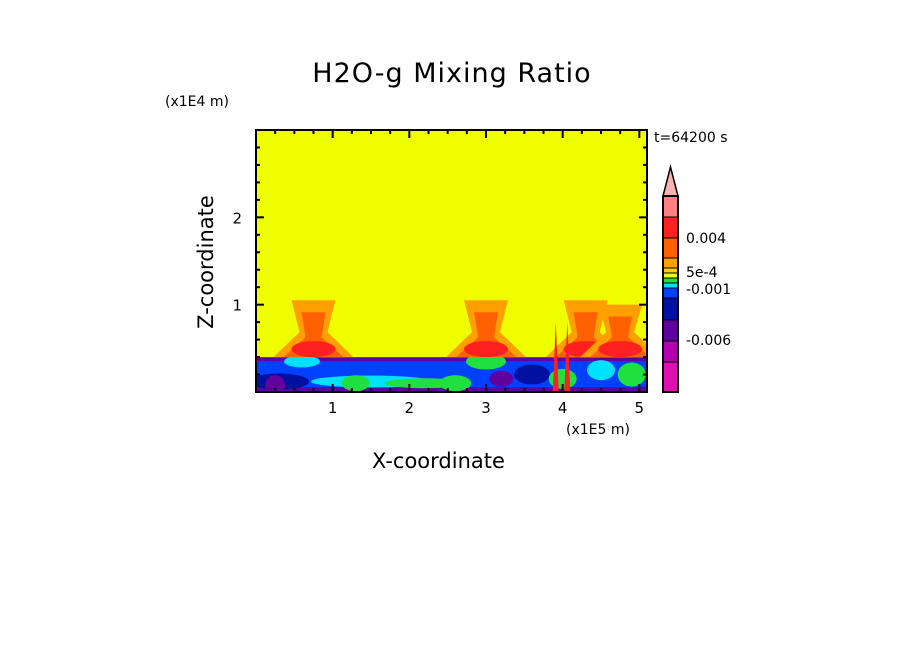 The image size is (904, 654). I want to click on y-tick-label: 1, so click(237, 306).